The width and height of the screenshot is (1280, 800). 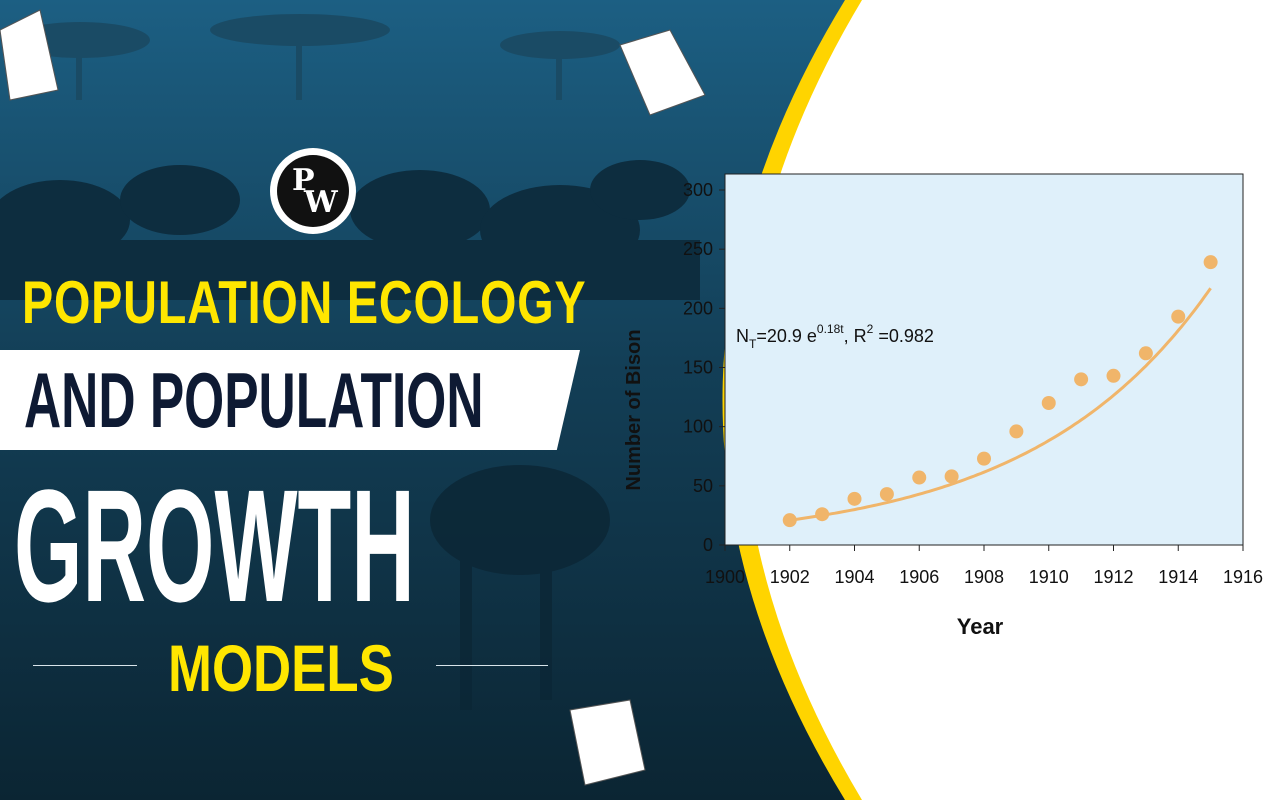 What do you see at coordinates (698, 190) in the screenshot?
I see `y-tick-label: 300` at bounding box center [698, 190].